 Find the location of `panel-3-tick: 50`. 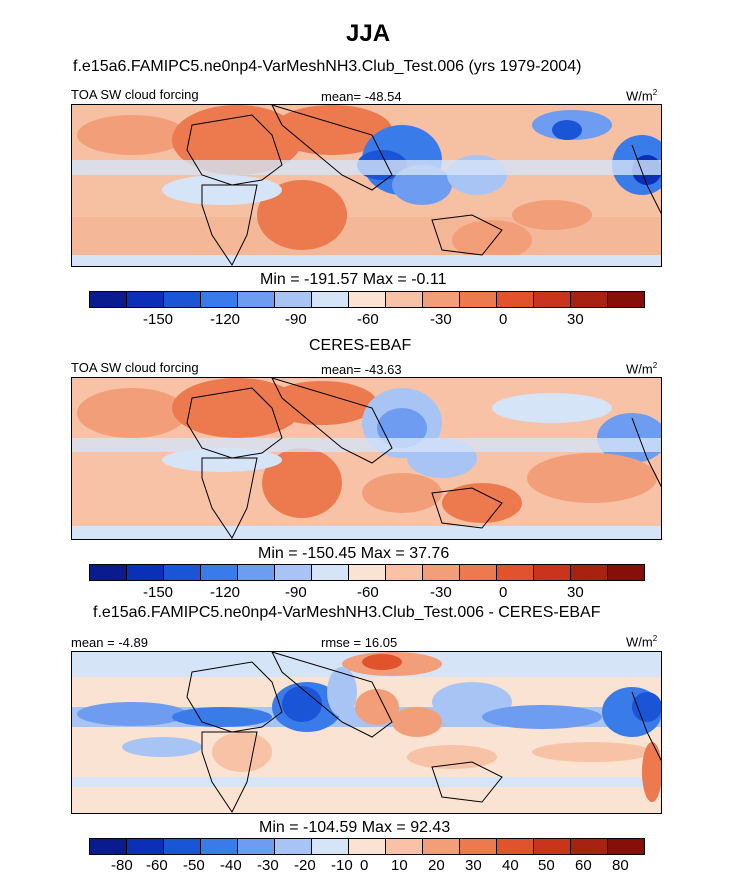

panel-3-tick: 50 is located at coordinates (546, 865).